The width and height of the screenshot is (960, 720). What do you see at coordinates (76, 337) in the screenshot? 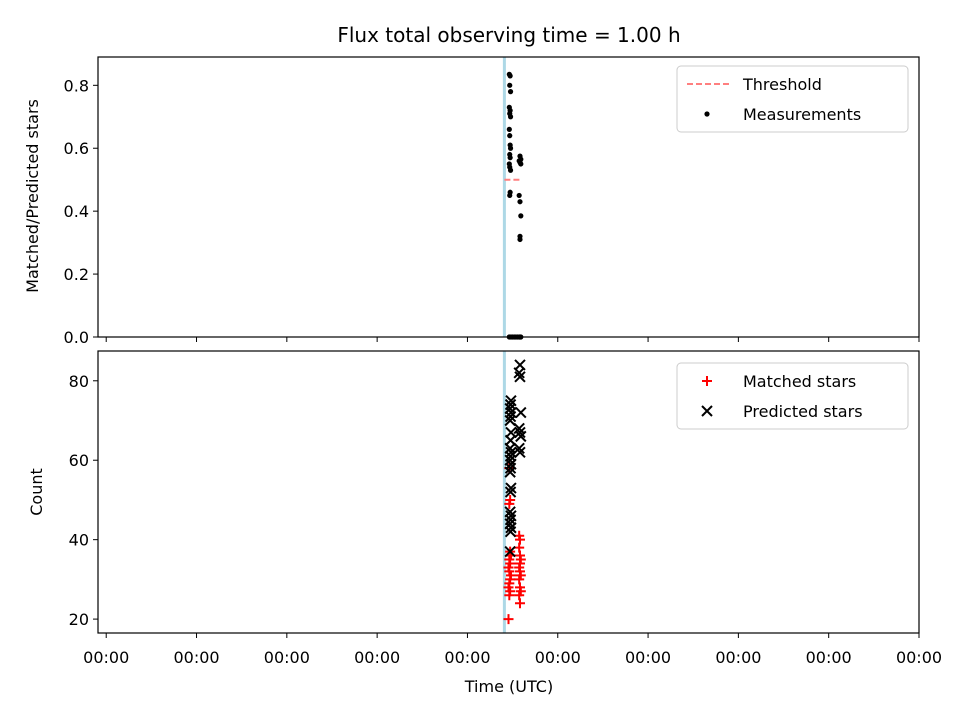
I see `y-tick-label: 0.0` at bounding box center [76, 337].